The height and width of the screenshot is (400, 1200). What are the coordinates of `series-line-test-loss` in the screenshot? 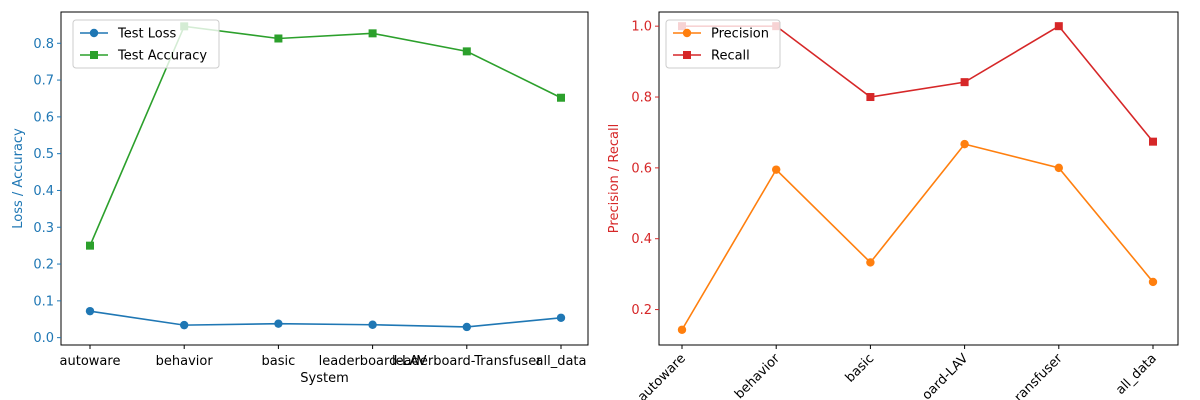 It's located at (325, 319).